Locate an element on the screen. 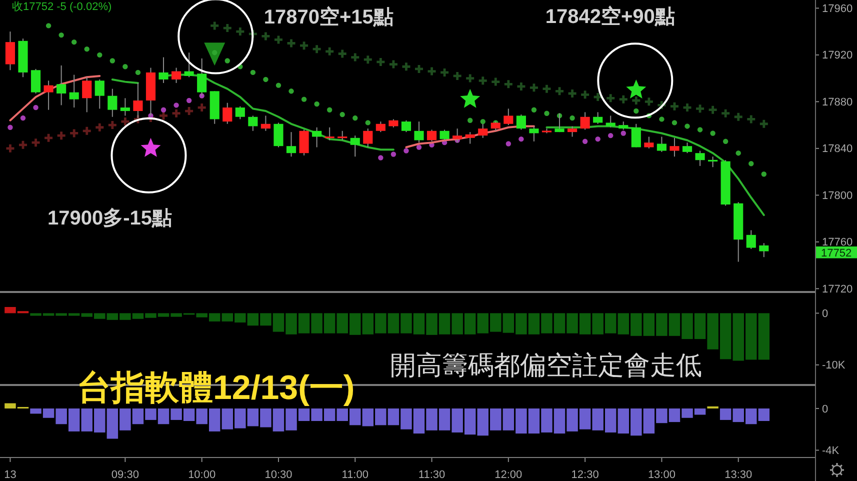 This screenshot has height=481, width=857. note: 開高籌碼都偏空註定會走低 is located at coordinates (546, 365).